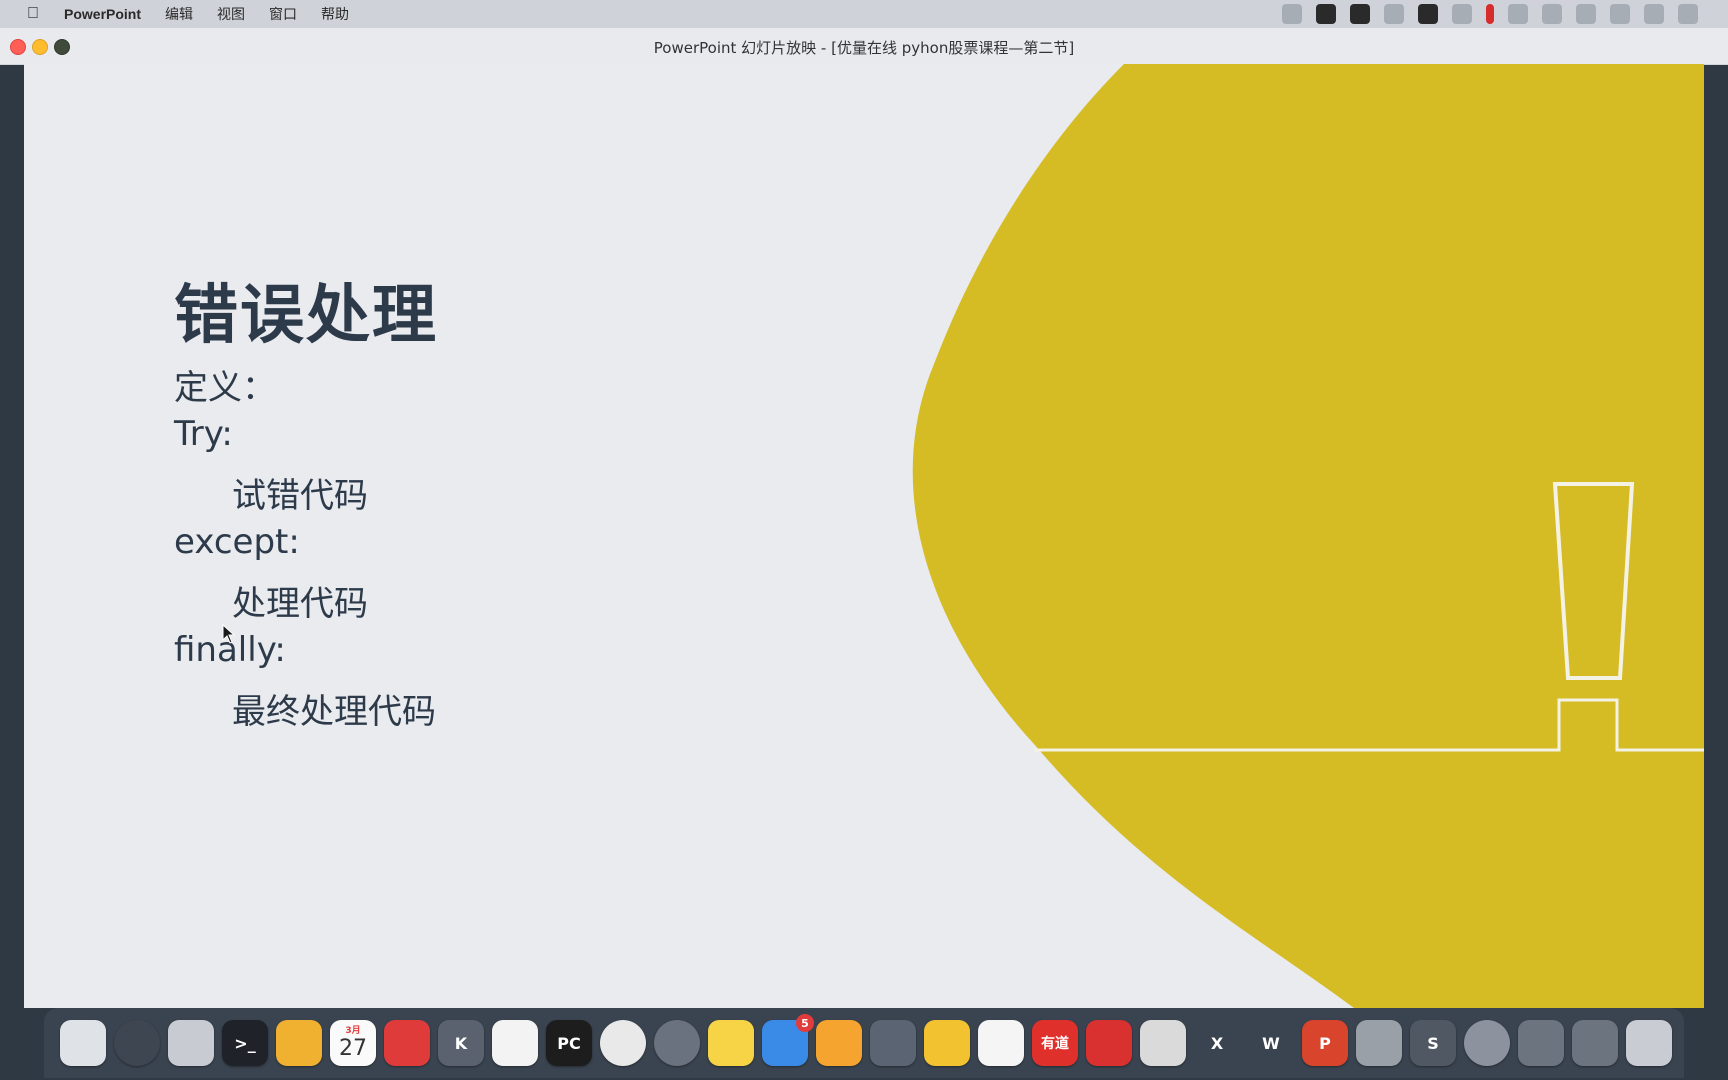 This screenshot has width=1728, height=1080. Describe the element at coordinates (299, 1043) in the screenshot. I see `photos-icon` at that location.